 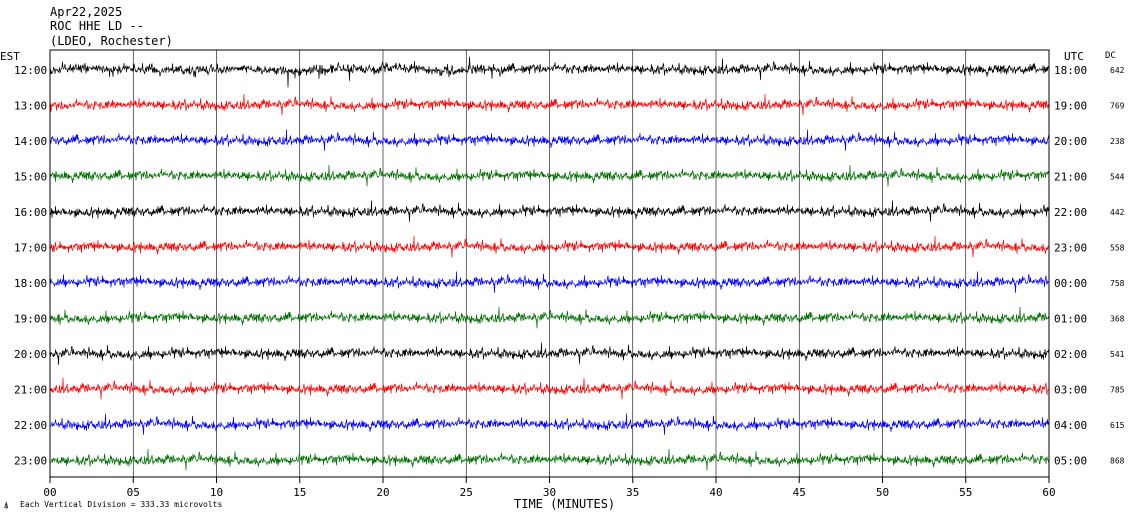 I want to click on right-zone-label: UTC, so click(x=1074, y=56).